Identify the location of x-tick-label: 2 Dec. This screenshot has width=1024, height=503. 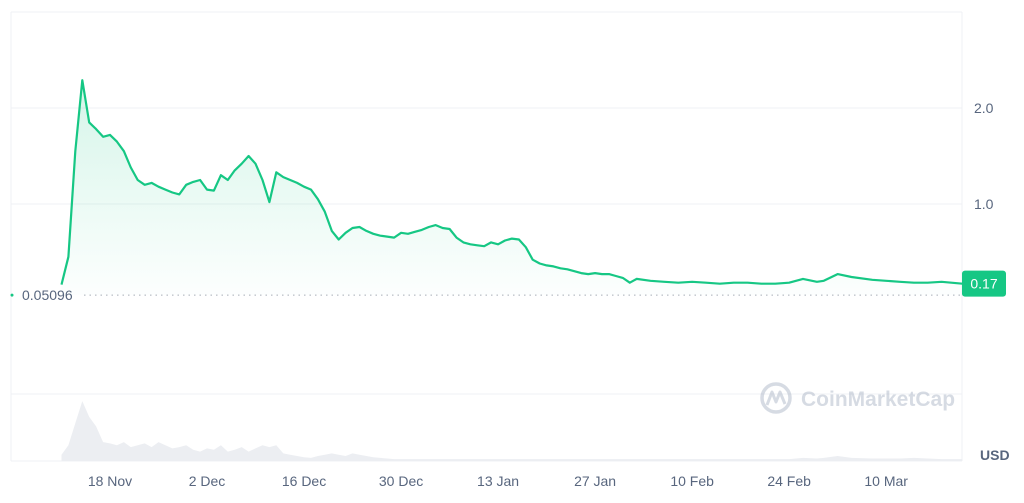
(207, 481).